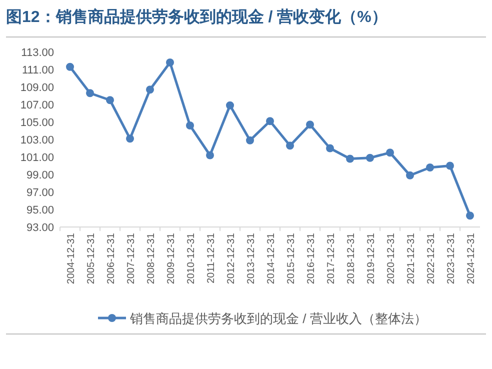  Describe the element at coordinates (37, 53) in the screenshot. I see `y-tick-label: 113.00` at that location.